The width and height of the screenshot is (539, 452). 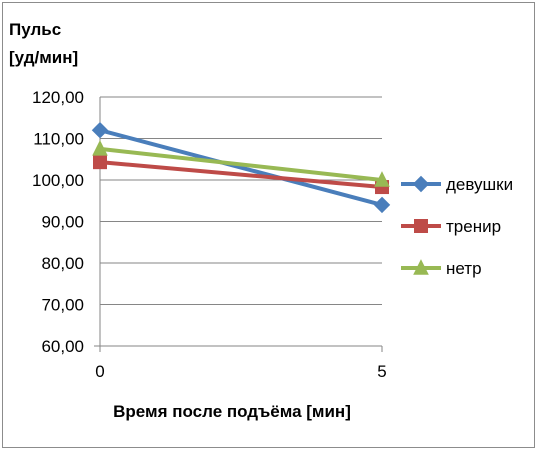 I want to click on y-axis-label-line-1: Пульс, so click(x=35, y=29).